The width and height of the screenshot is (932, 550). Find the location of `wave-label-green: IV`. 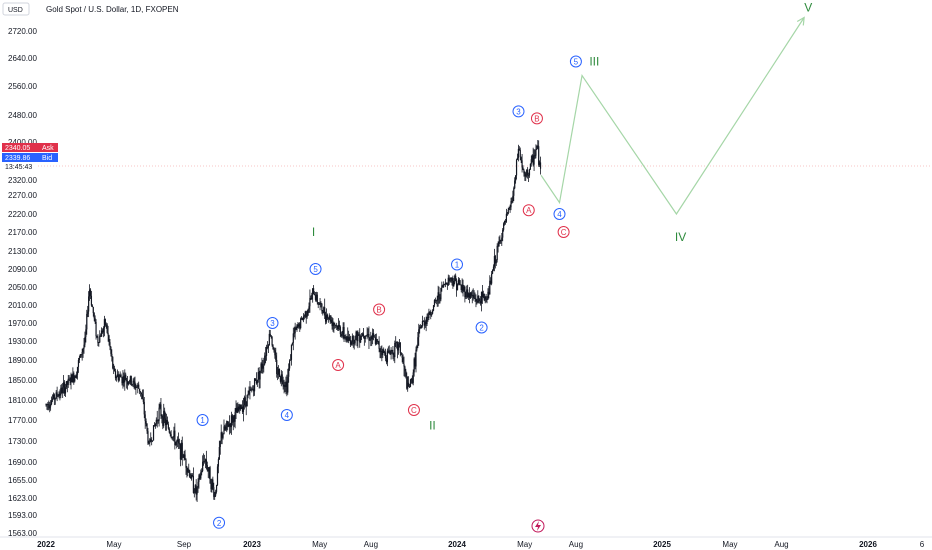

wave-label-green: IV is located at coordinates (680, 237).